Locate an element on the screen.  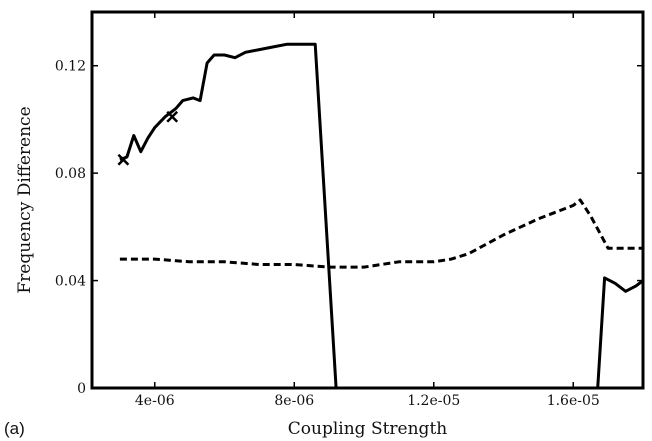
x-tick-label: 8e-06 is located at coordinates (294, 401).